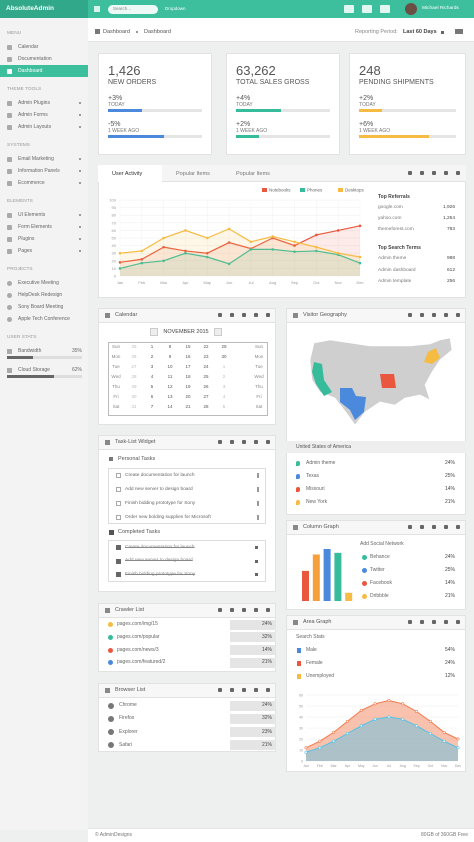 The height and width of the screenshot is (842, 474). What do you see at coordinates (170, 356) in the screenshot?
I see `calendar-day: 9` at bounding box center [170, 356].